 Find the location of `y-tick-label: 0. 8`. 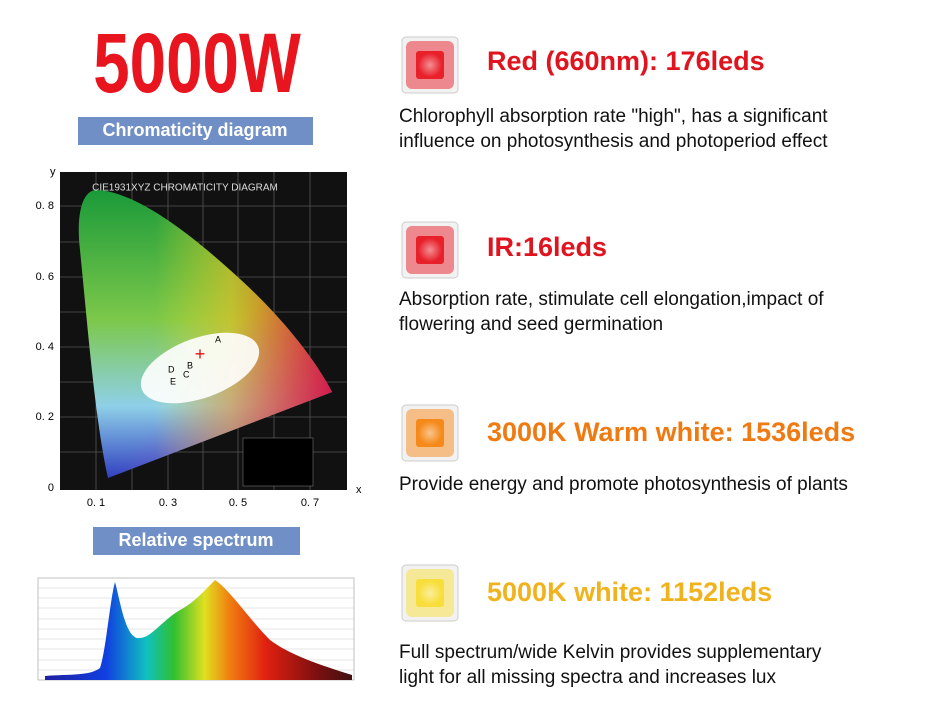

y-tick-label: 0. 8 is located at coordinates (45, 206).